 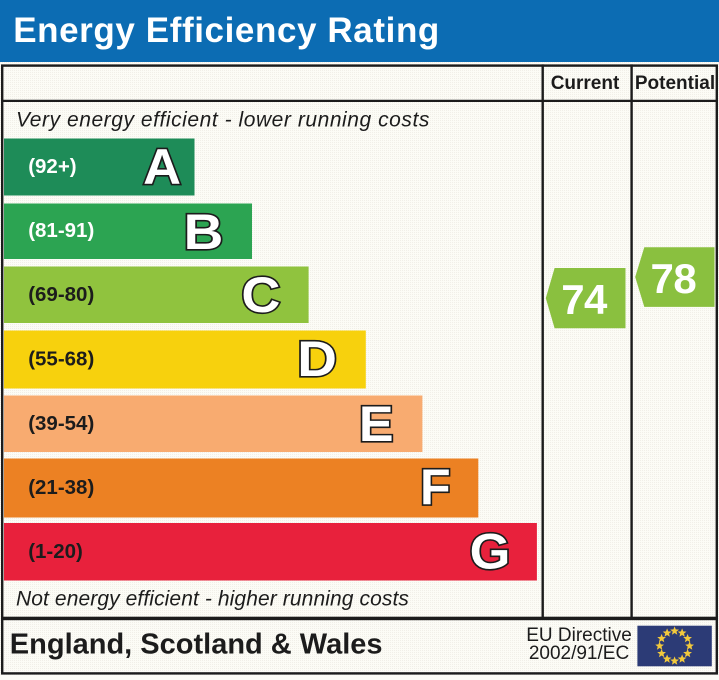 What do you see at coordinates (674, 278) in the screenshot?
I see `svg-text: 78` at bounding box center [674, 278].